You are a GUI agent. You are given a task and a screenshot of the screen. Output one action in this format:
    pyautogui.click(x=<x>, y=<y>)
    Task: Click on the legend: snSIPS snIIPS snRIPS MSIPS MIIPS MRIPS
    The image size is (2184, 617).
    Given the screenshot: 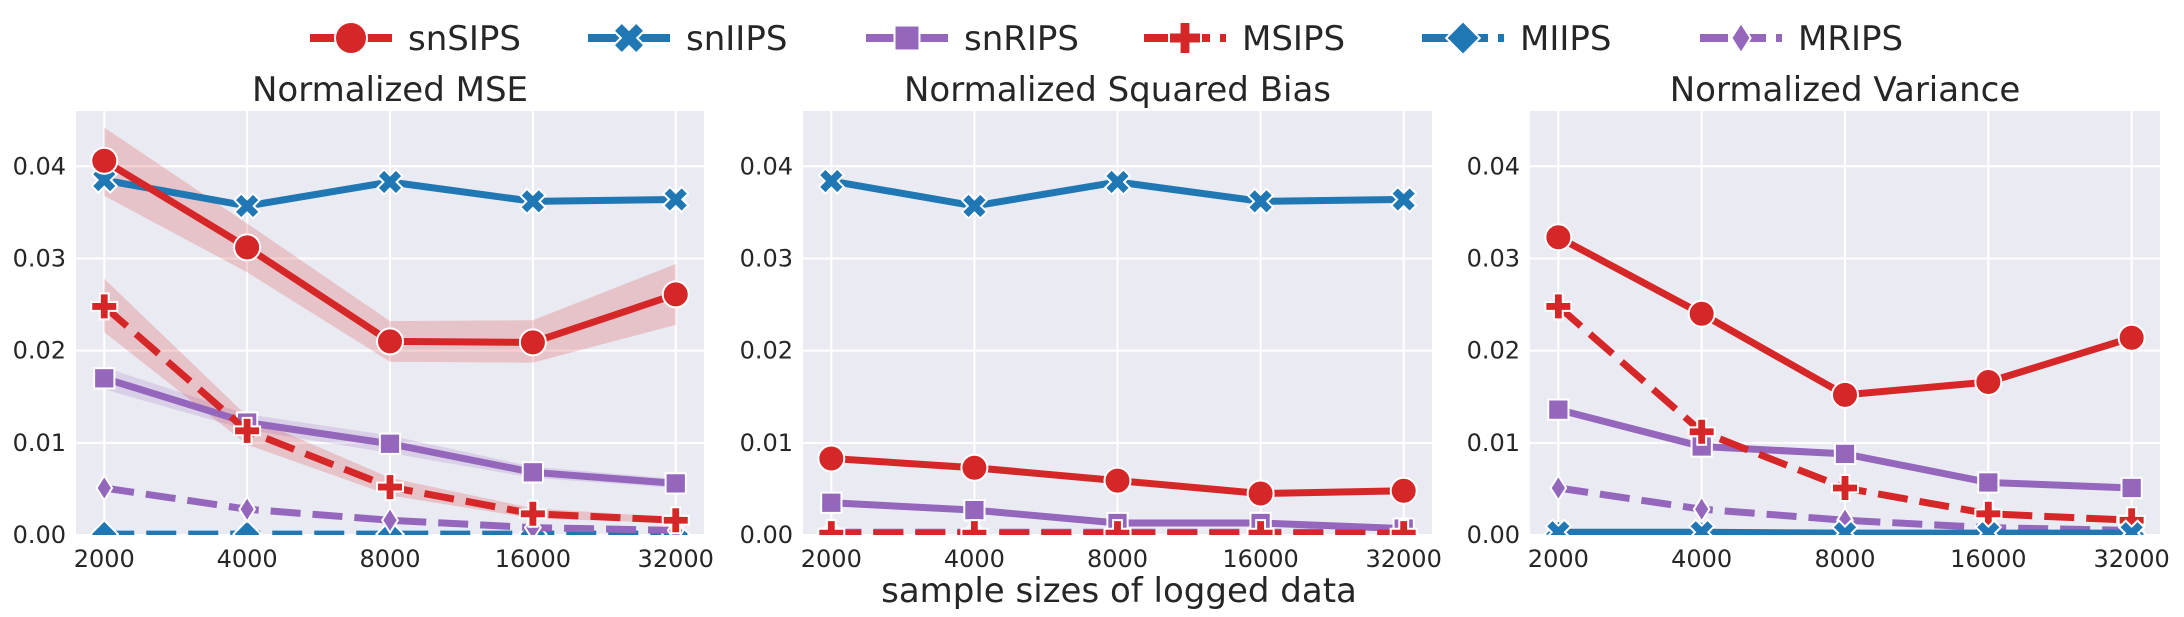 What is the action you would take?
    pyautogui.click(x=1106, y=39)
    